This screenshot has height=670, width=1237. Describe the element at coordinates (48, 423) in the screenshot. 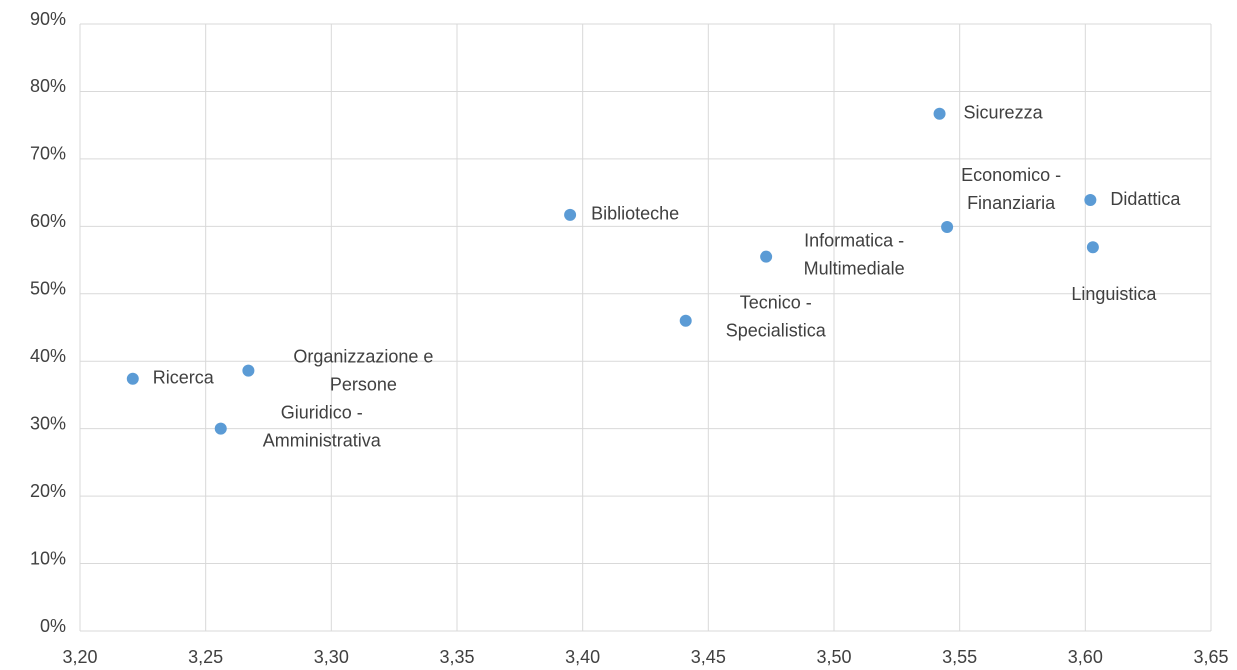

I see `y-tick-label: 30%` at that location.